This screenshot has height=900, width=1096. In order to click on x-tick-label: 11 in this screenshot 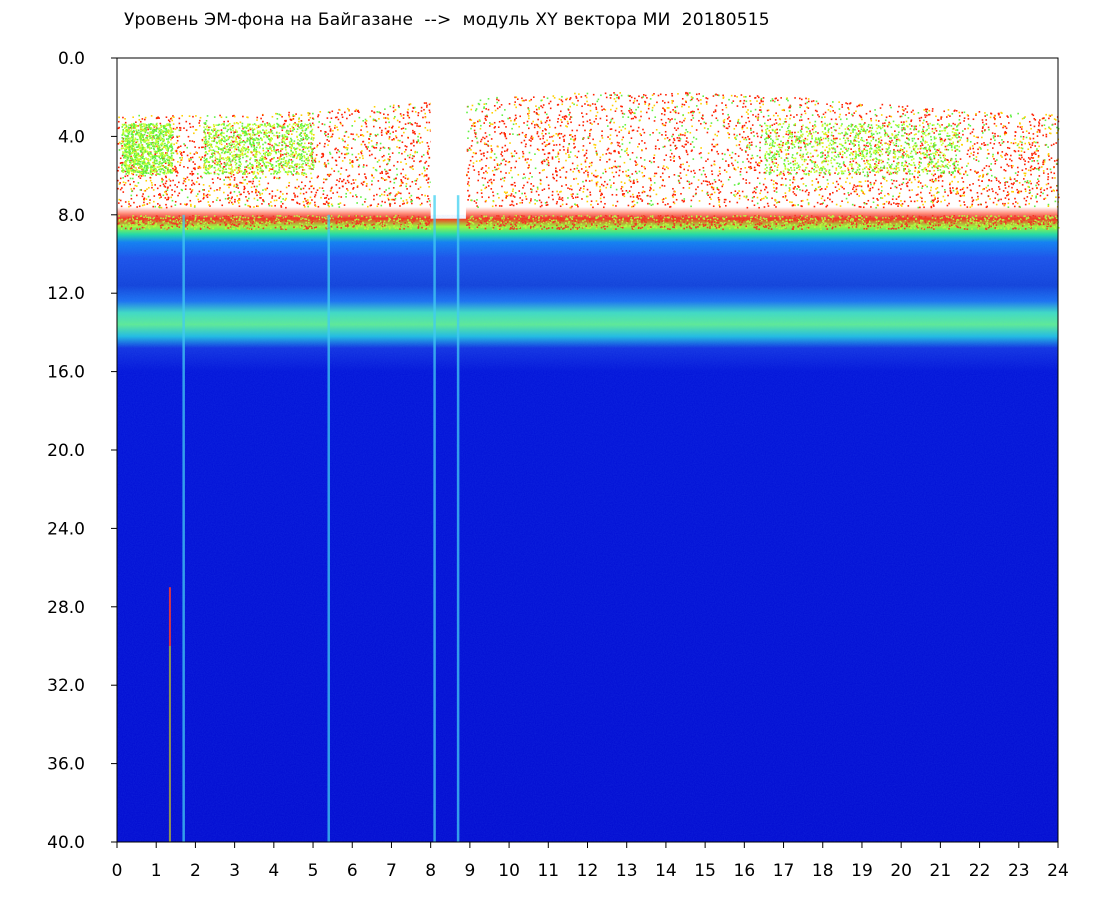, I will do `click(548, 871)`.